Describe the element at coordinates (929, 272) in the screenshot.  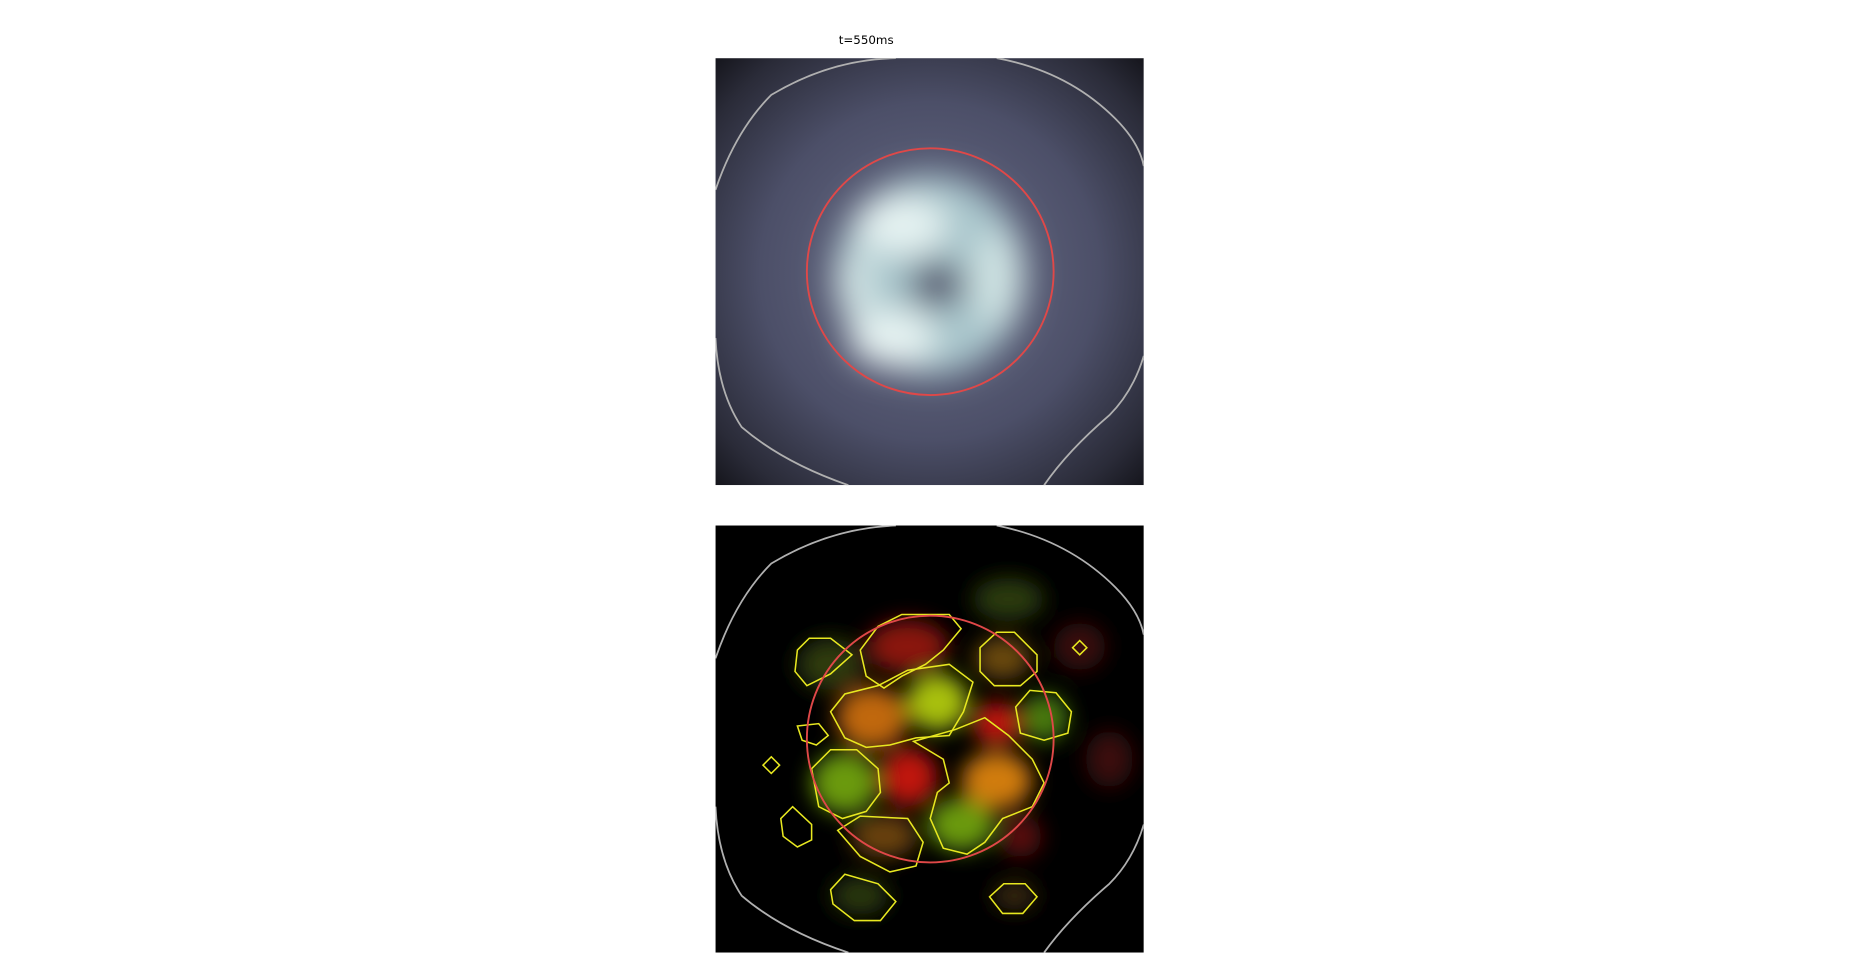
I see `top-panel` at that location.